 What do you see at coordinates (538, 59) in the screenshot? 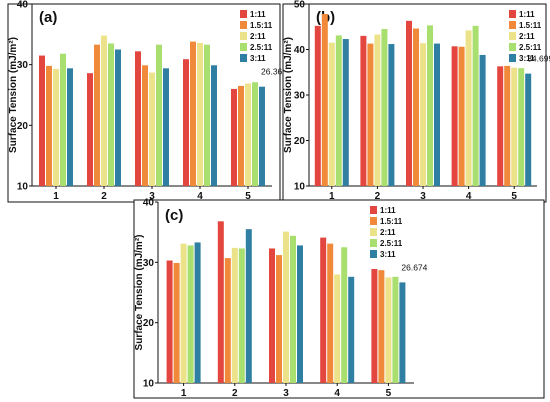
I see `value-annotation: 34.699` at bounding box center [538, 59].